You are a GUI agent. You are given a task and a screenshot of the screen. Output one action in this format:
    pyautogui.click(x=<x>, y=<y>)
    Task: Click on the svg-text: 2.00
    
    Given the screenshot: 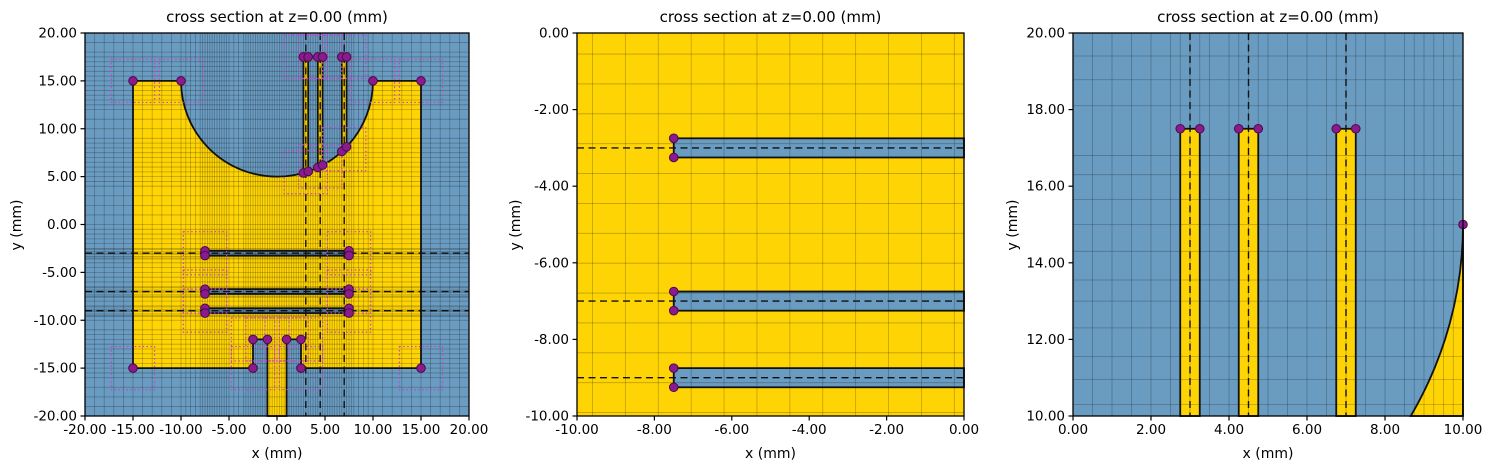 What is the action you would take?
    pyautogui.click(x=1151, y=430)
    